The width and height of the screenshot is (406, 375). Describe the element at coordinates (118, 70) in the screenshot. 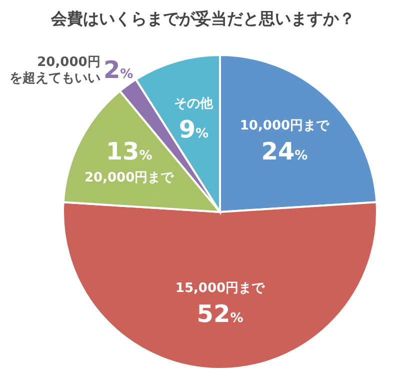

I see `data-label: 2%` at that location.